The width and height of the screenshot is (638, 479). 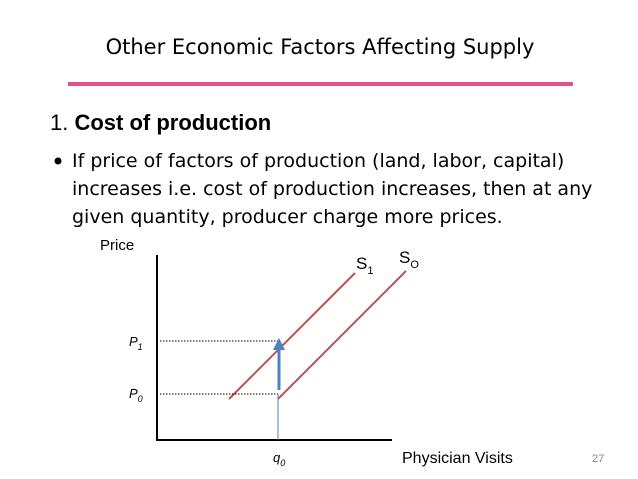 I want to click on shift-arrowhead, so click(x=279, y=344).